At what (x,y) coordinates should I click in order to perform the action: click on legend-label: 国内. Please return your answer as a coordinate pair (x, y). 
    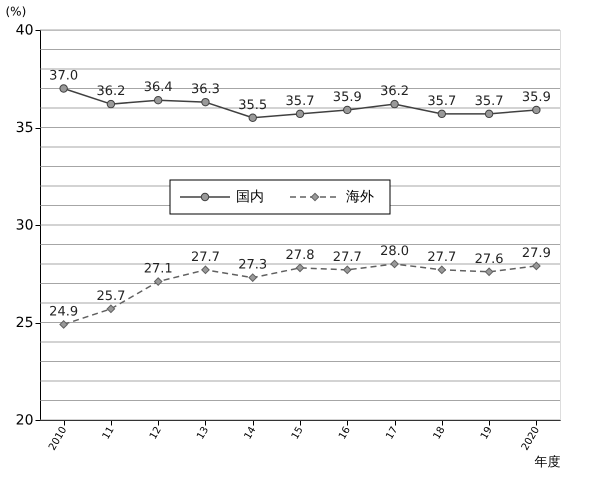
    Looking at the image, I should click on (250, 197).